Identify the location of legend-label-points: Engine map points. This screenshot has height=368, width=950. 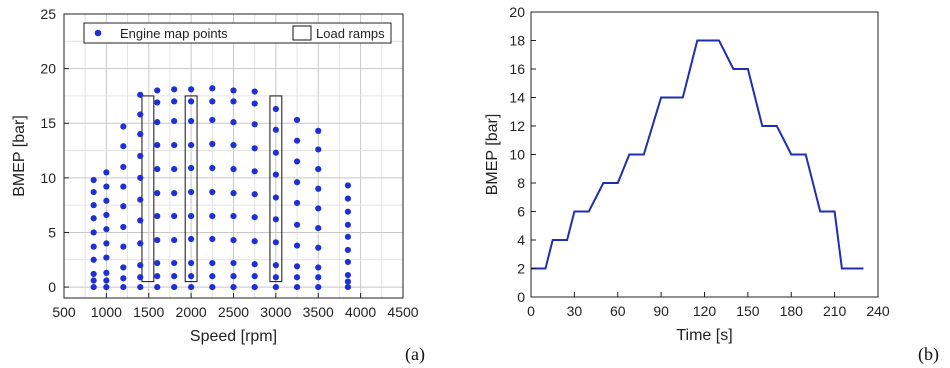
(174, 33).